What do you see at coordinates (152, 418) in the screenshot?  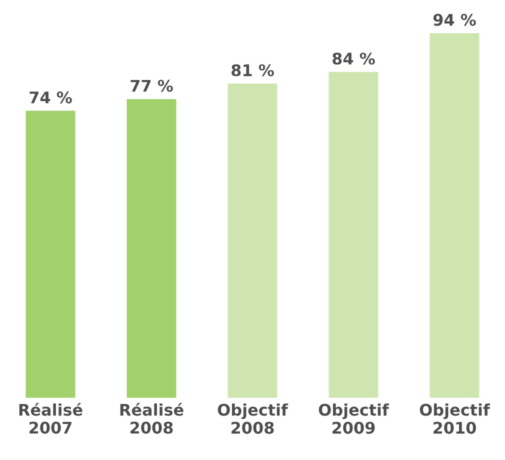 I see `x-tick-label: Réalisé 2008` at bounding box center [152, 418].